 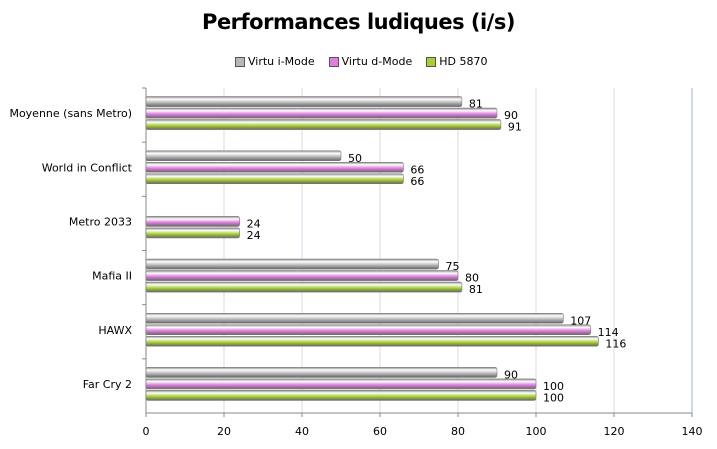 I want to click on legend-label: Virtu d-Mode, so click(x=377, y=61).